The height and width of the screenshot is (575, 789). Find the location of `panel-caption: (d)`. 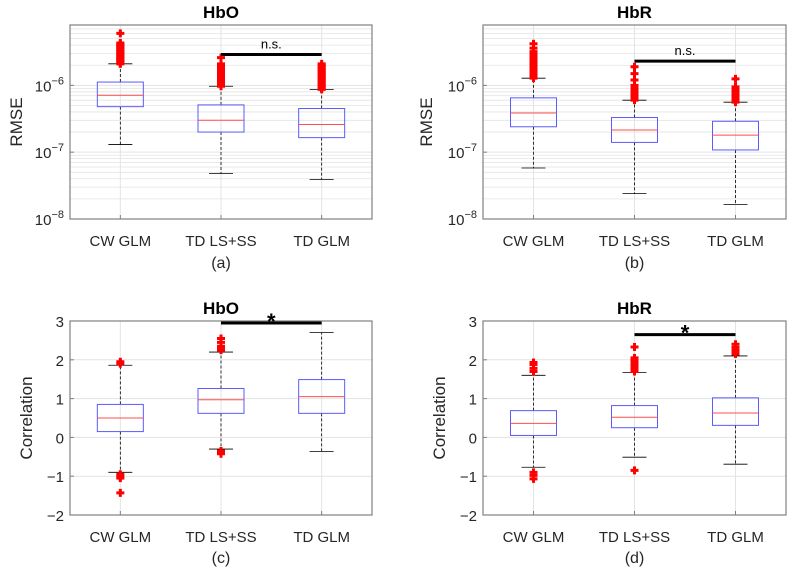

panel-caption: (d) is located at coordinates (635, 558).